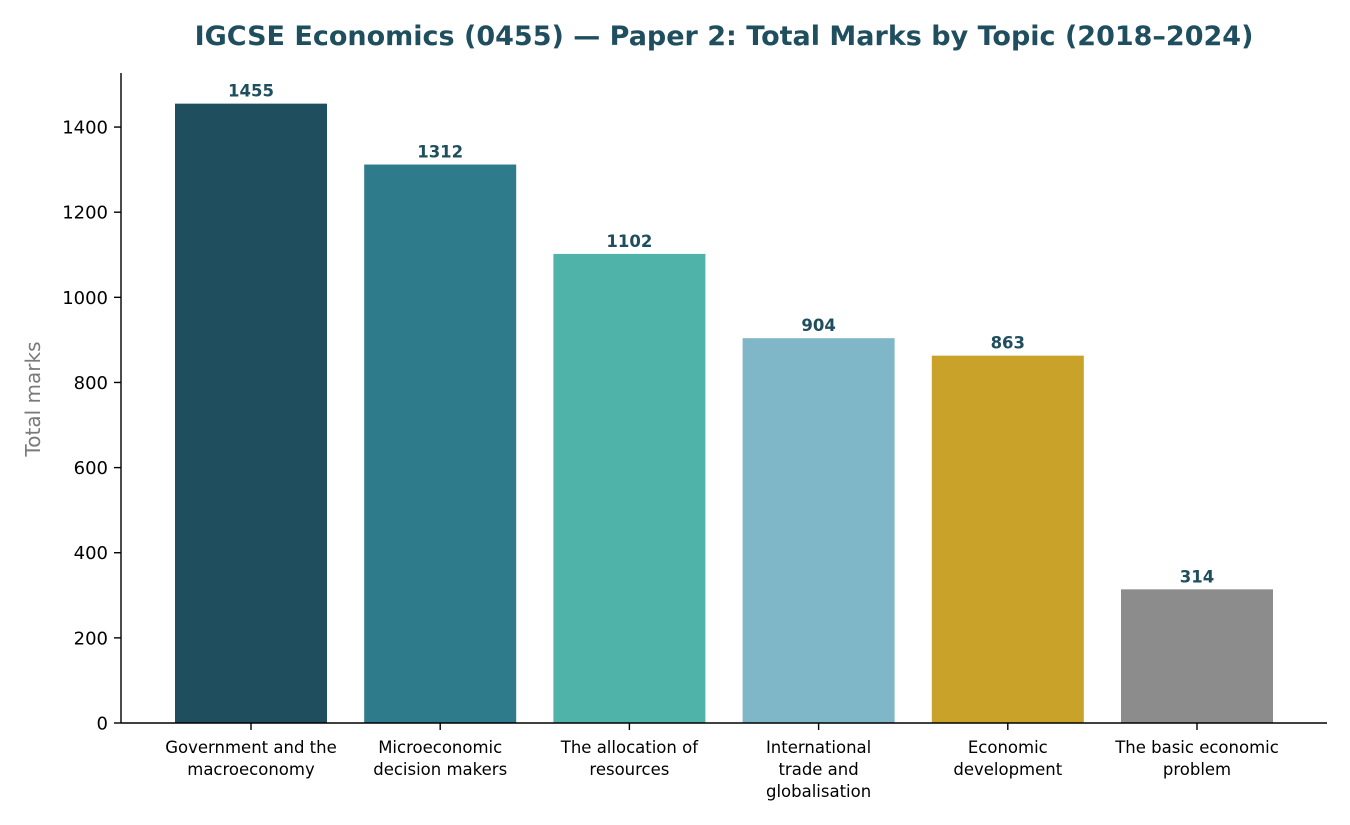  I want to click on y-tick-label-0: 0, so click(102, 724).